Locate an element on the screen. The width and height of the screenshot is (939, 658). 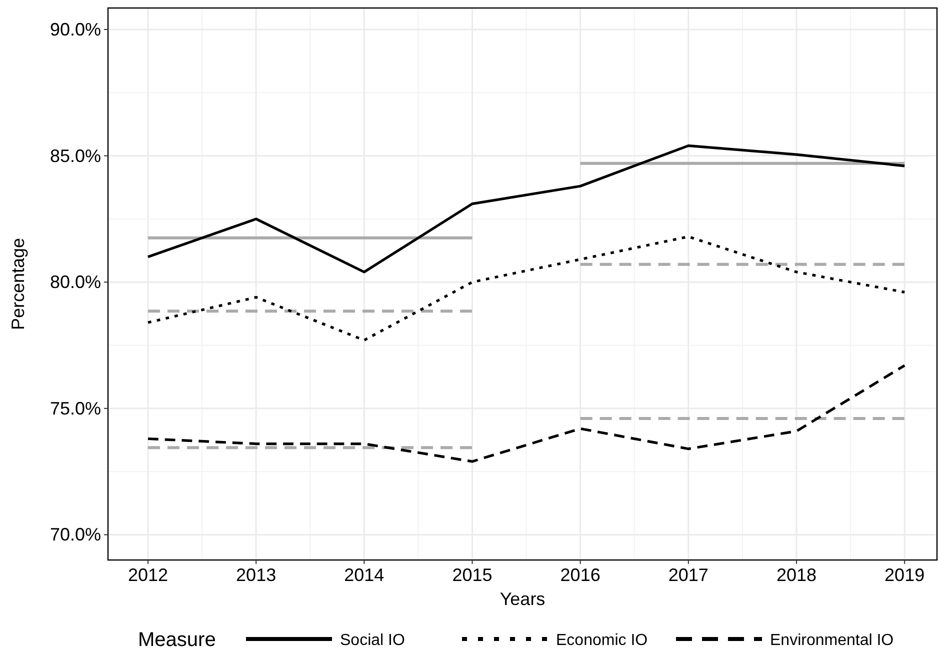
y-axis-title: Percentage is located at coordinates (18, 284).